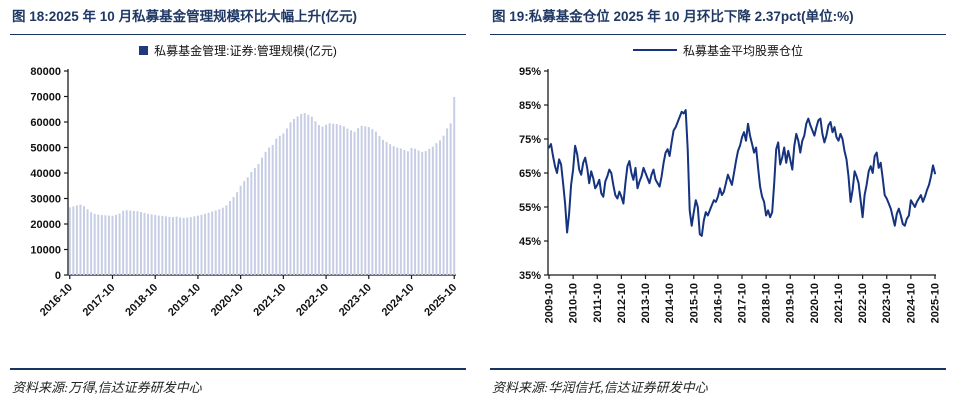 The width and height of the screenshot is (960, 402). I want to click on figure-19-legend: 私募基金平均股票仓位, so click(717, 47).